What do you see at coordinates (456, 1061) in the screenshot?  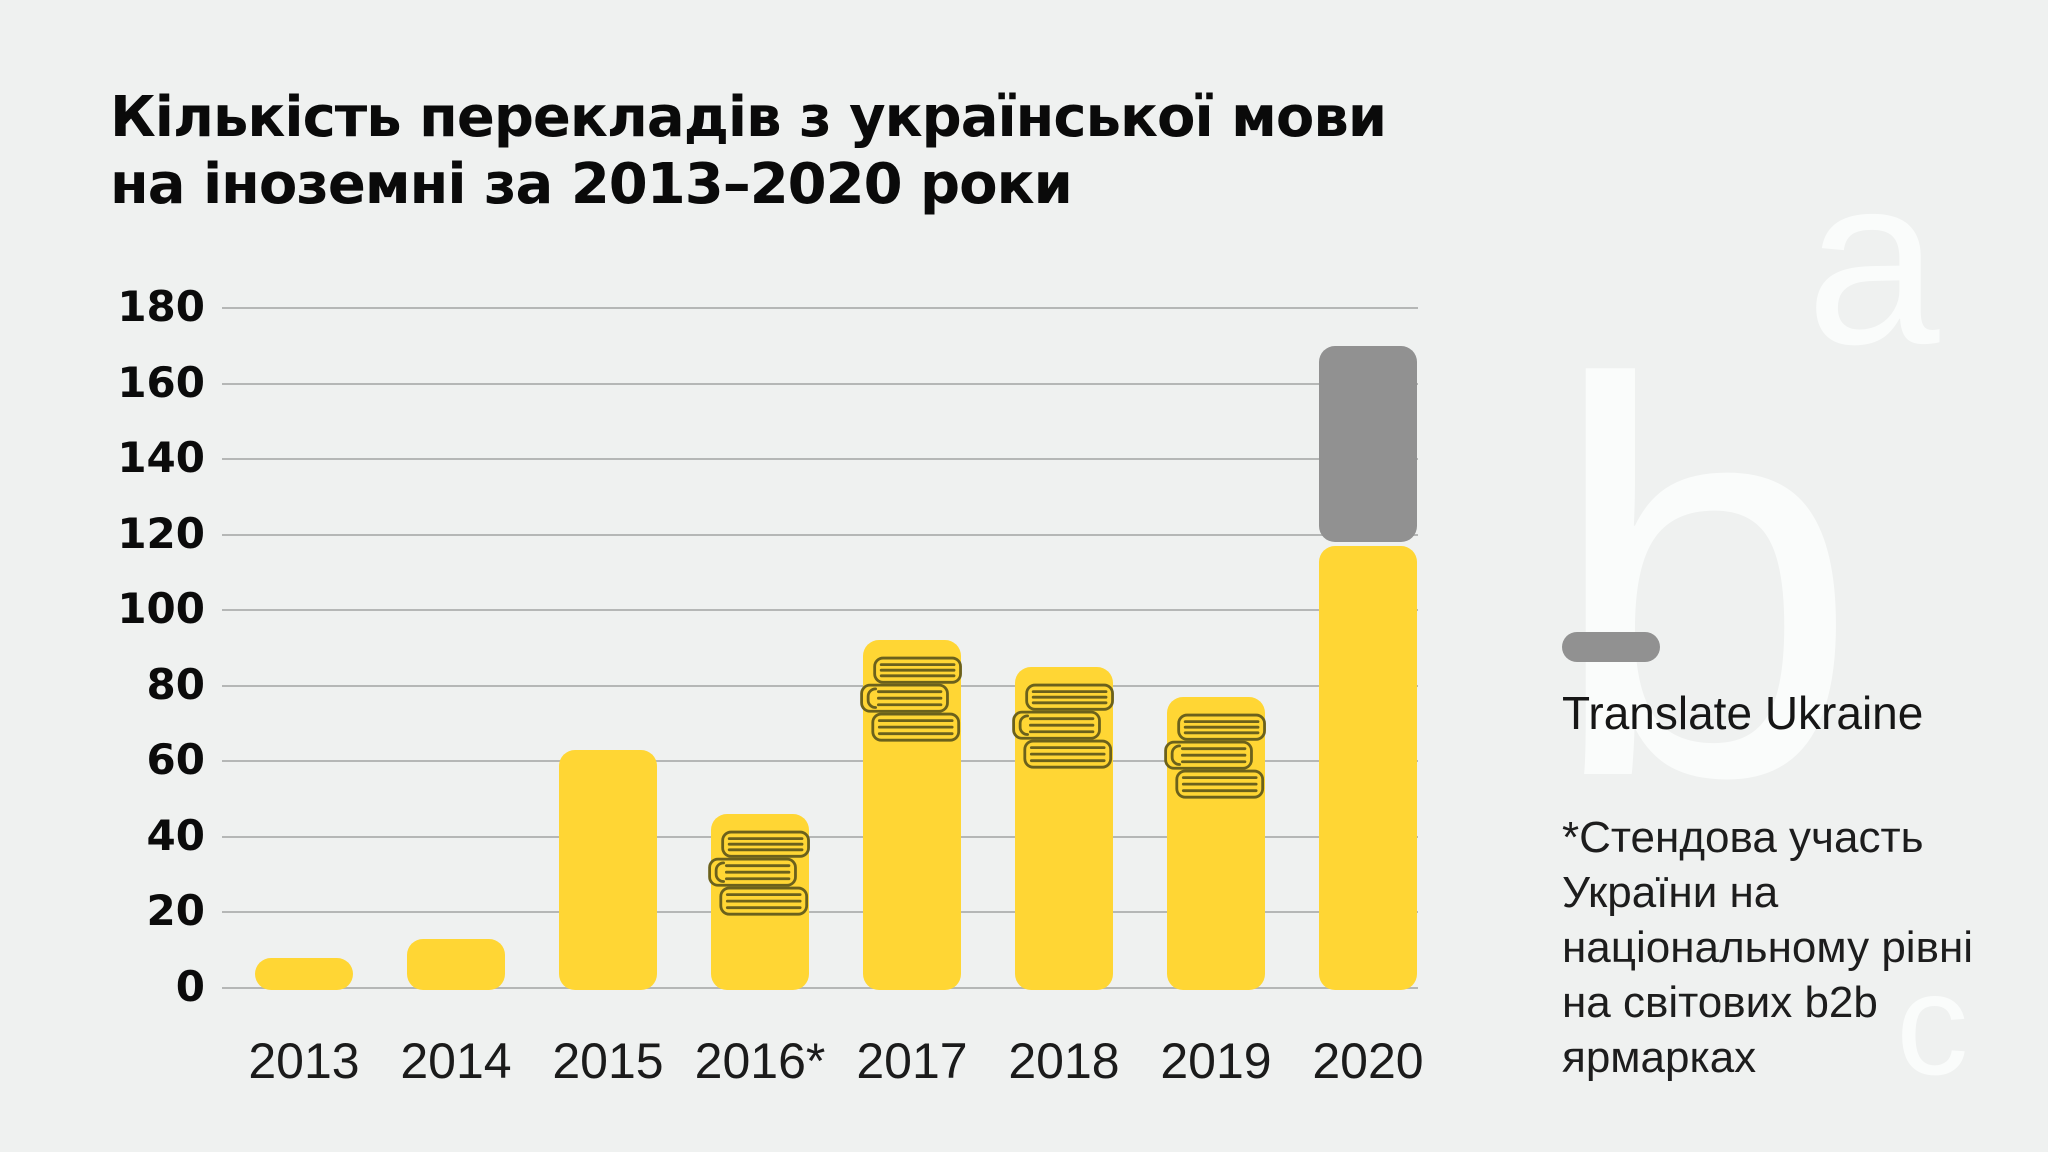 I see `x-axis-label-2014: 2014` at bounding box center [456, 1061].